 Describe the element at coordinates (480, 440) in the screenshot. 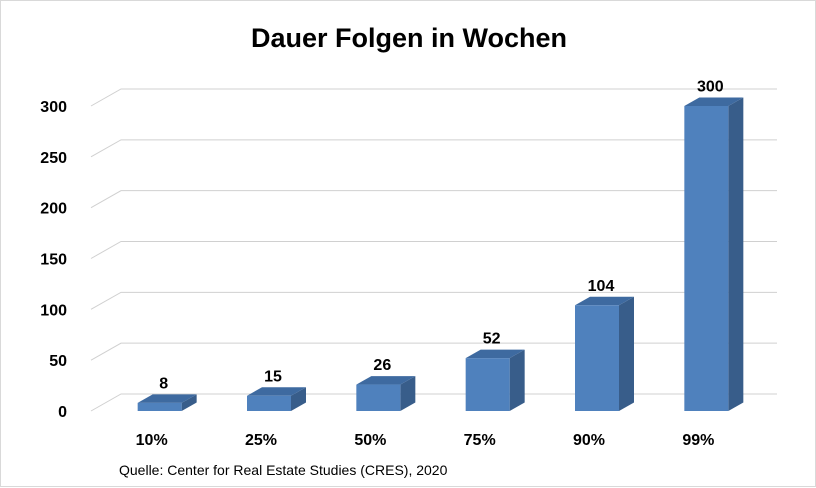

I see `x-tick-label: 75%` at that location.